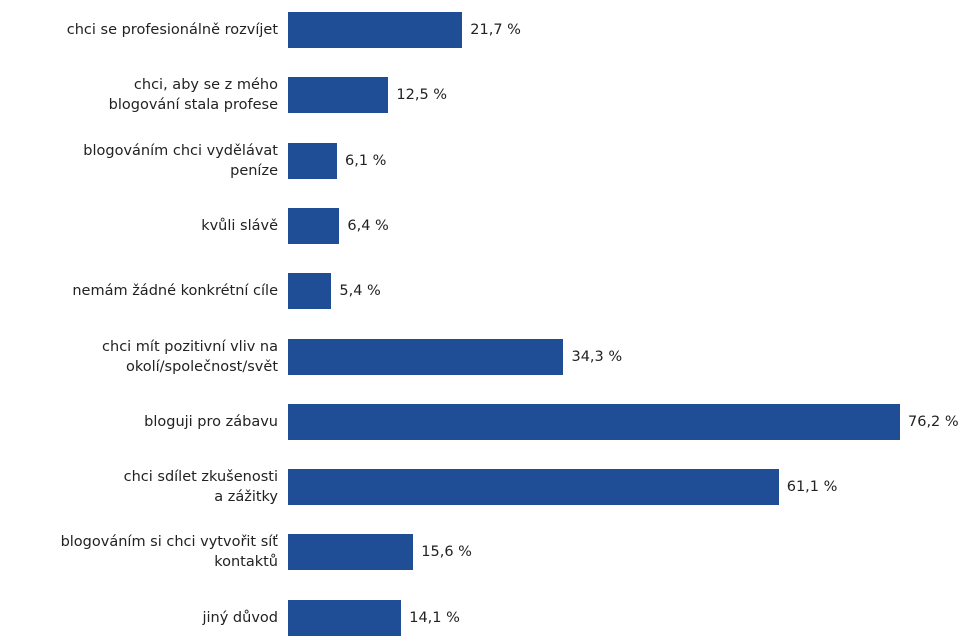 Image resolution: width=974 pixels, height=636 pixels. I want to click on category-label: blogováním chci vydělávat peníze, so click(180, 160).